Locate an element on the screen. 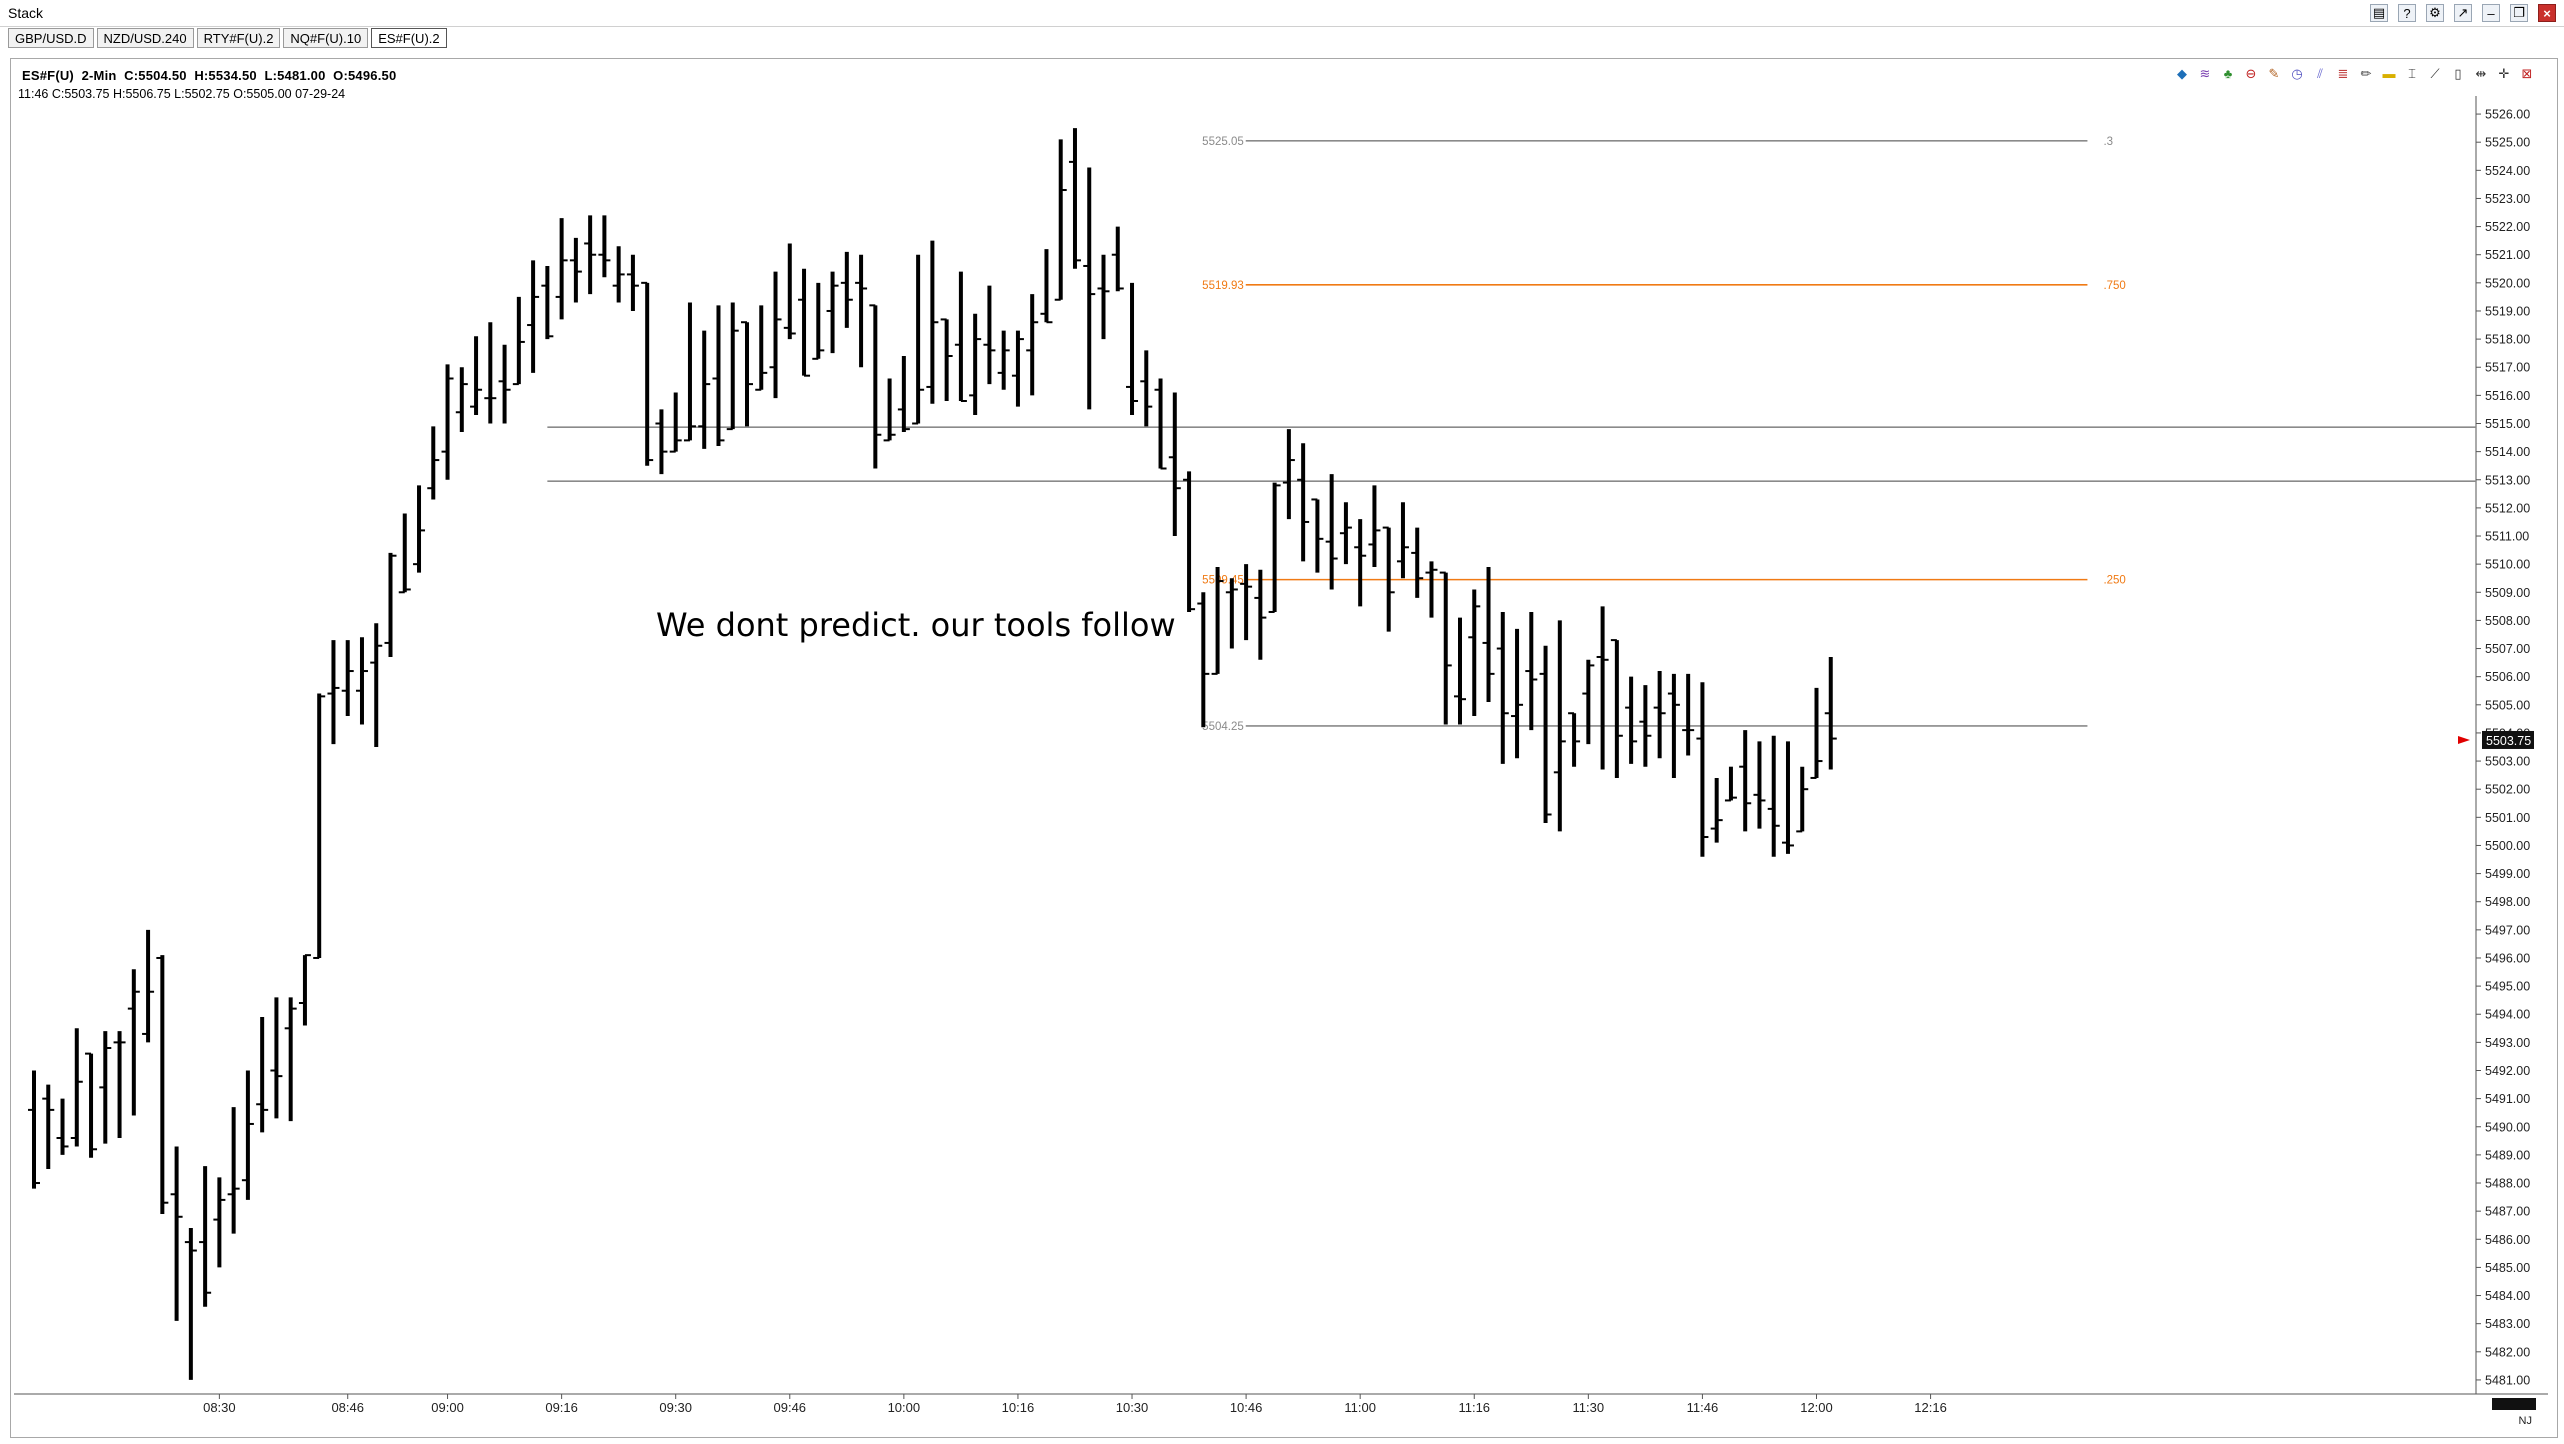 The height and width of the screenshot is (1444, 2564). tree-icon: ♣ is located at coordinates (2228, 73).